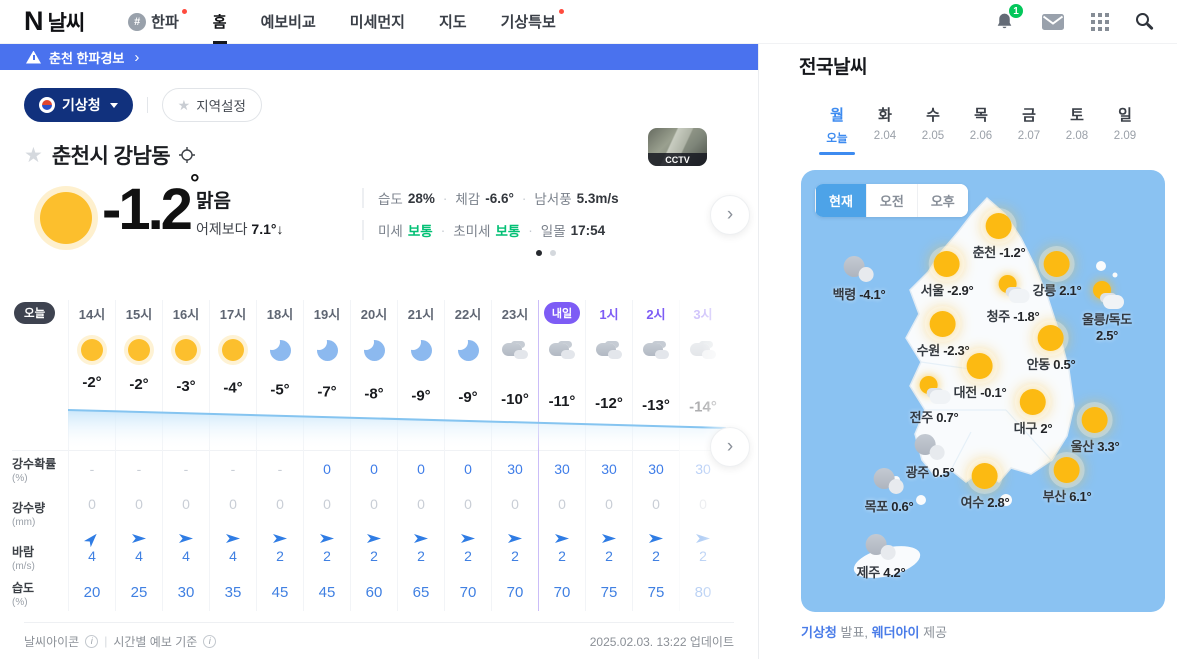 The height and width of the screenshot is (659, 1177). I want to click on cctv-thumbnail: CCTV, so click(677, 147).